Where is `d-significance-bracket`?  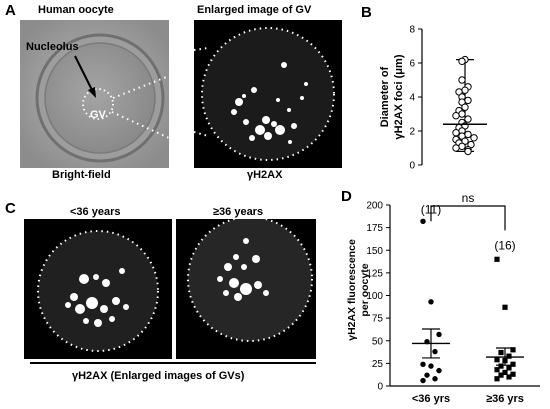
d-significance-bracket is located at coordinates (468, 218).